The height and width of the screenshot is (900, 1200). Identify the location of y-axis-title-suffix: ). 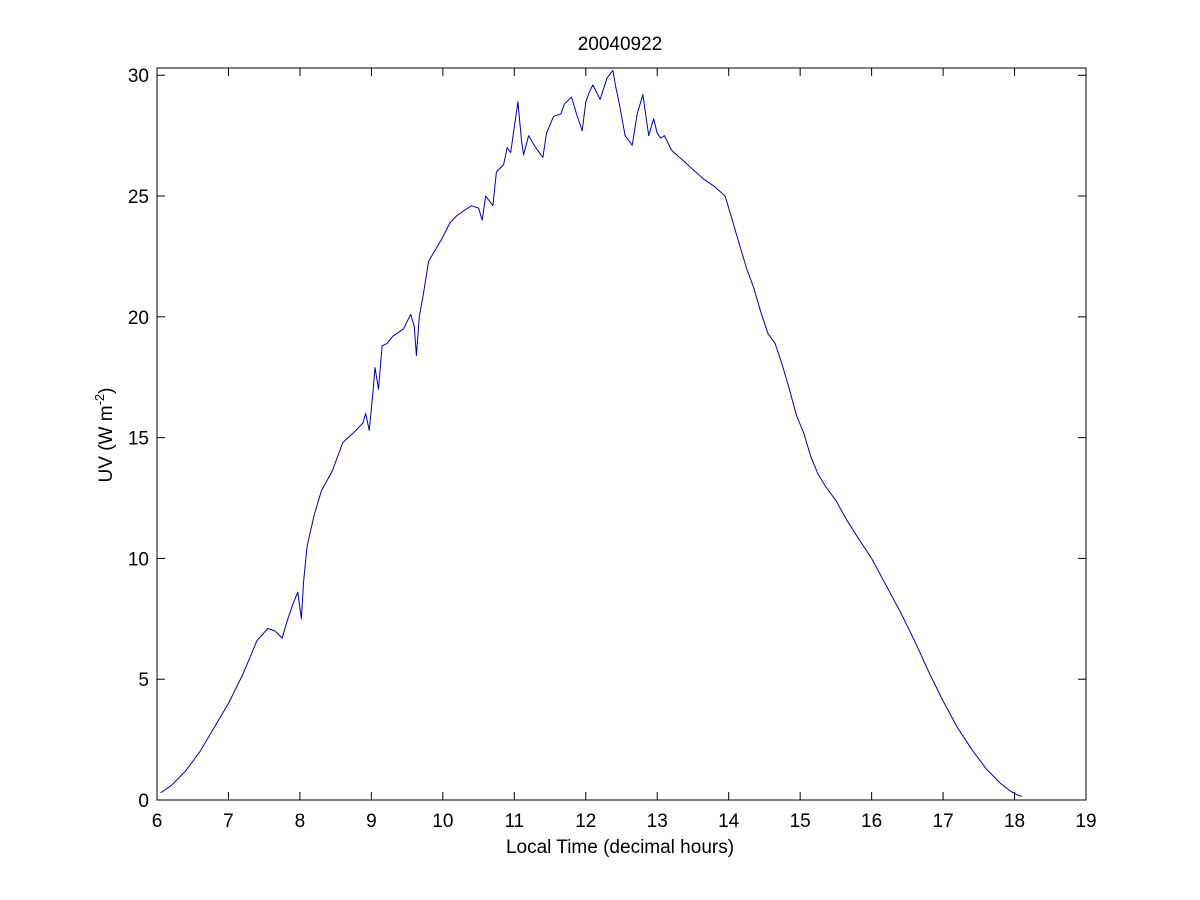
(106, 391).